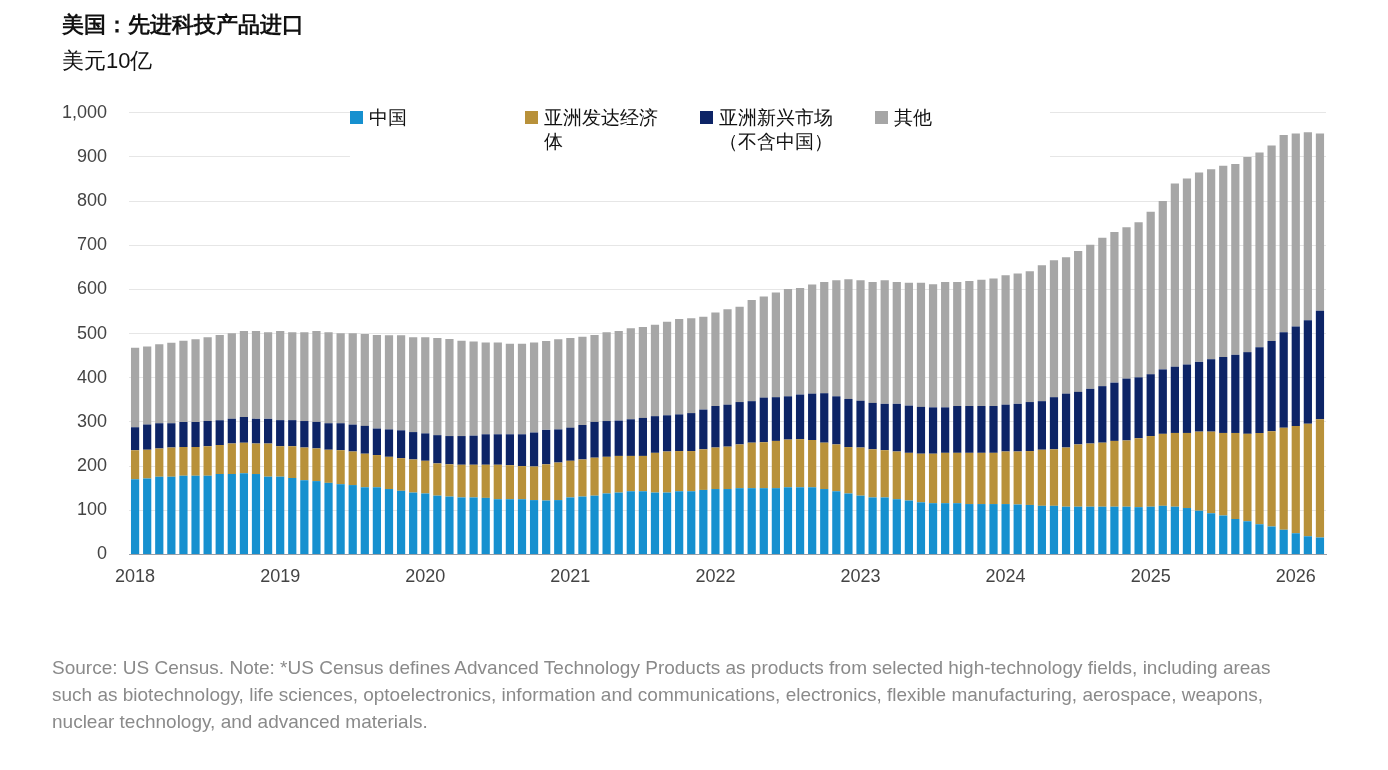 Image resolution: width=1388 pixels, height=770 pixels. What do you see at coordinates (425, 576) in the screenshot?
I see `x-tick-label: 2020` at bounding box center [425, 576].